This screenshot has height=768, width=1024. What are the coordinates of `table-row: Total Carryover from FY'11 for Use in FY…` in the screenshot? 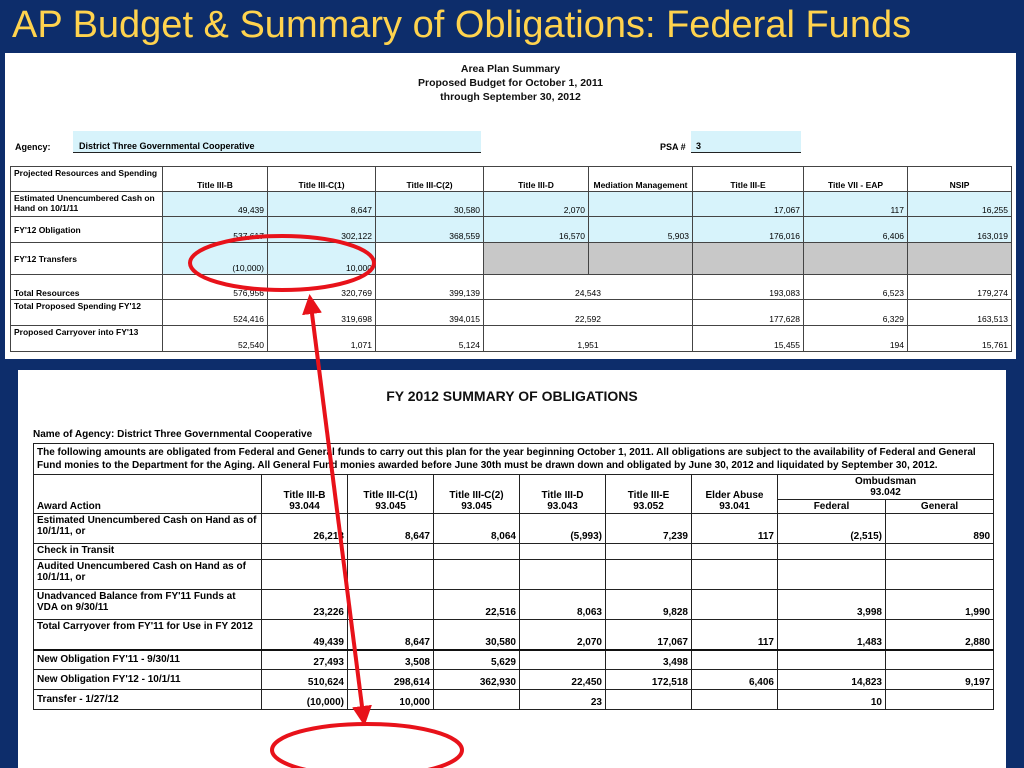 It's located at (514, 635).